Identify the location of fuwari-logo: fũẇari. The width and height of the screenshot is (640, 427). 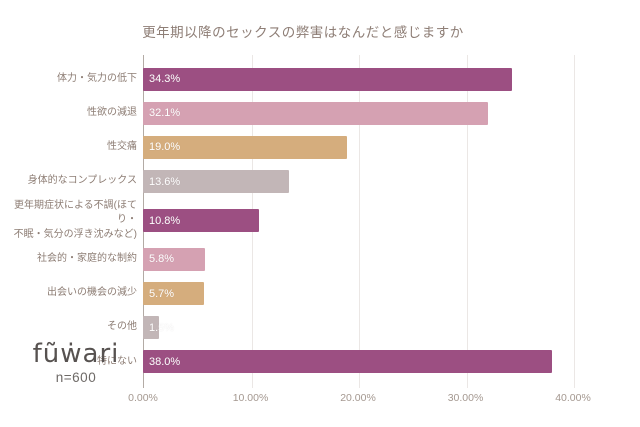
(76, 354).